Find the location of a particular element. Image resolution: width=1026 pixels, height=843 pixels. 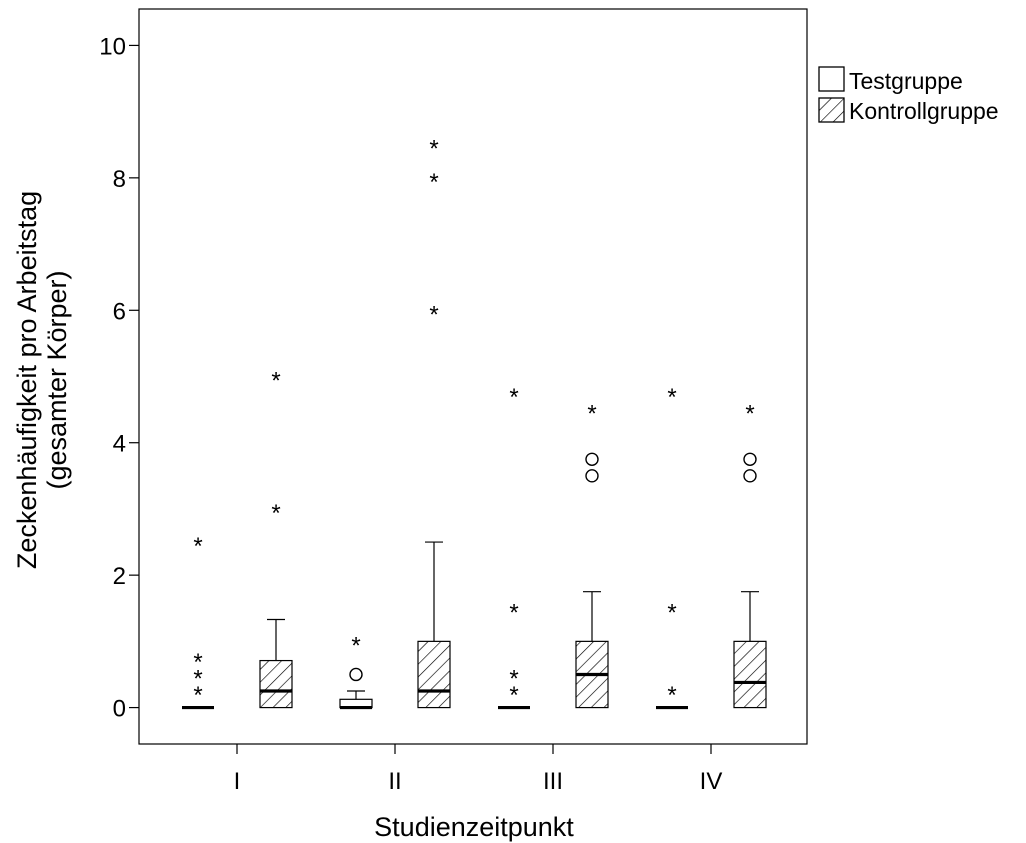

legend-item-testgruppe: Testgruppe is located at coordinates (890, 80).